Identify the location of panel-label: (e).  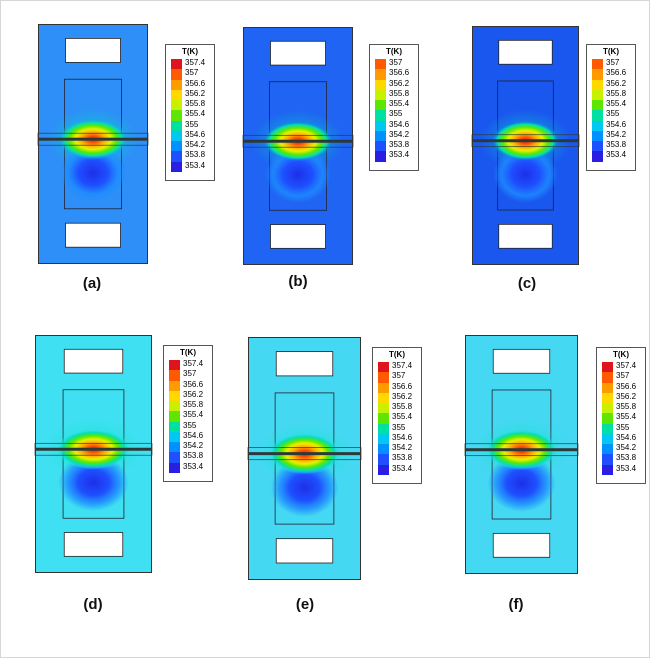
(305, 604).